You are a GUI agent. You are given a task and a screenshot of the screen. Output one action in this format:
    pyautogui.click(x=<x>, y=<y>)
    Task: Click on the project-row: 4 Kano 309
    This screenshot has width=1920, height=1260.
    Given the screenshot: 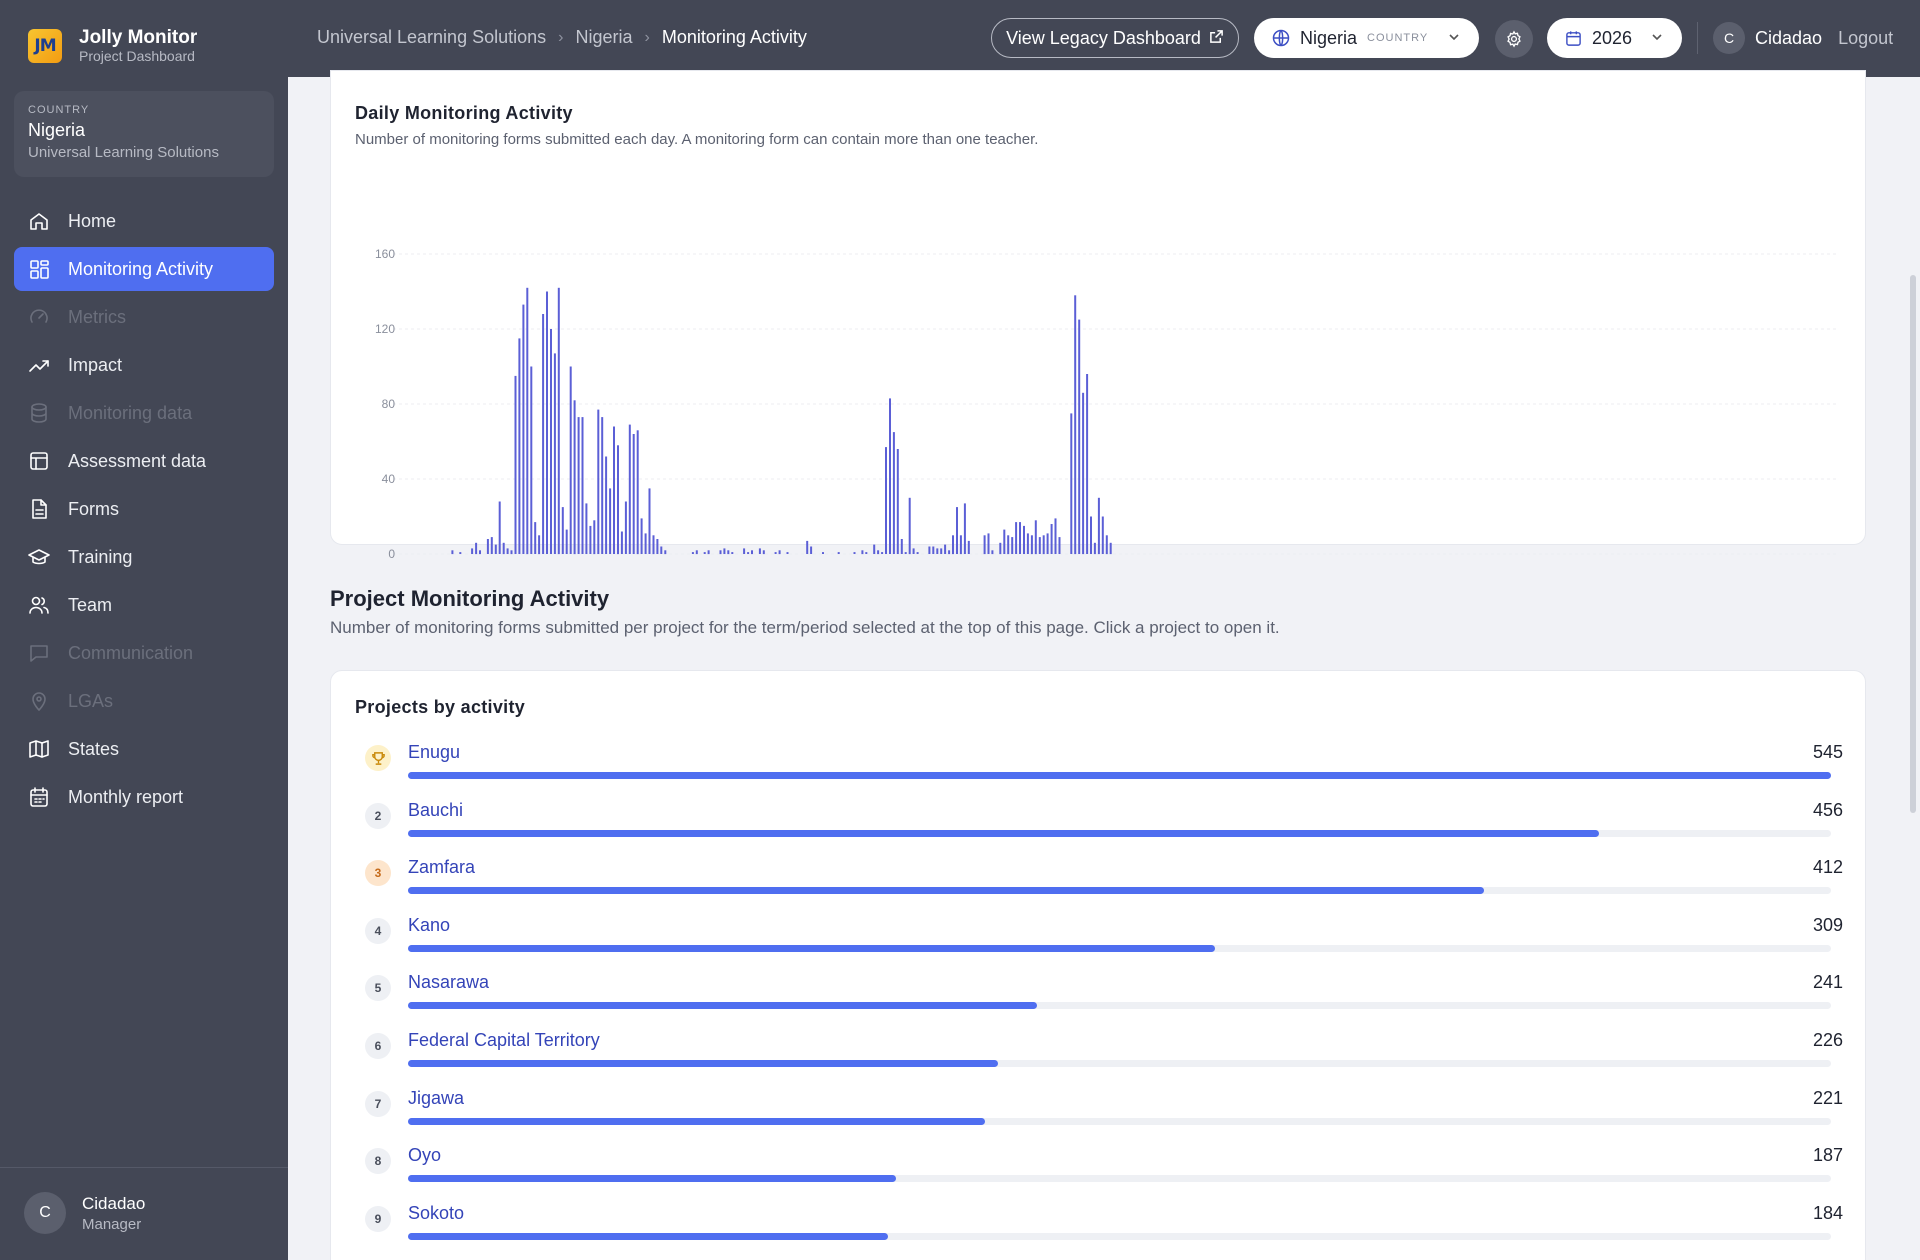 What is the action you would take?
    pyautogui.click(x=1104, y=940)
    